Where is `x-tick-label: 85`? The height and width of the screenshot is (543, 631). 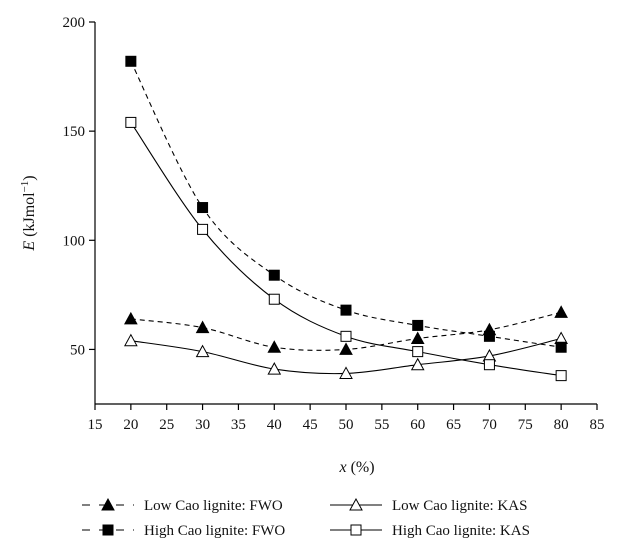 x-tick-label: 85 is located at coordinates (597, 425).